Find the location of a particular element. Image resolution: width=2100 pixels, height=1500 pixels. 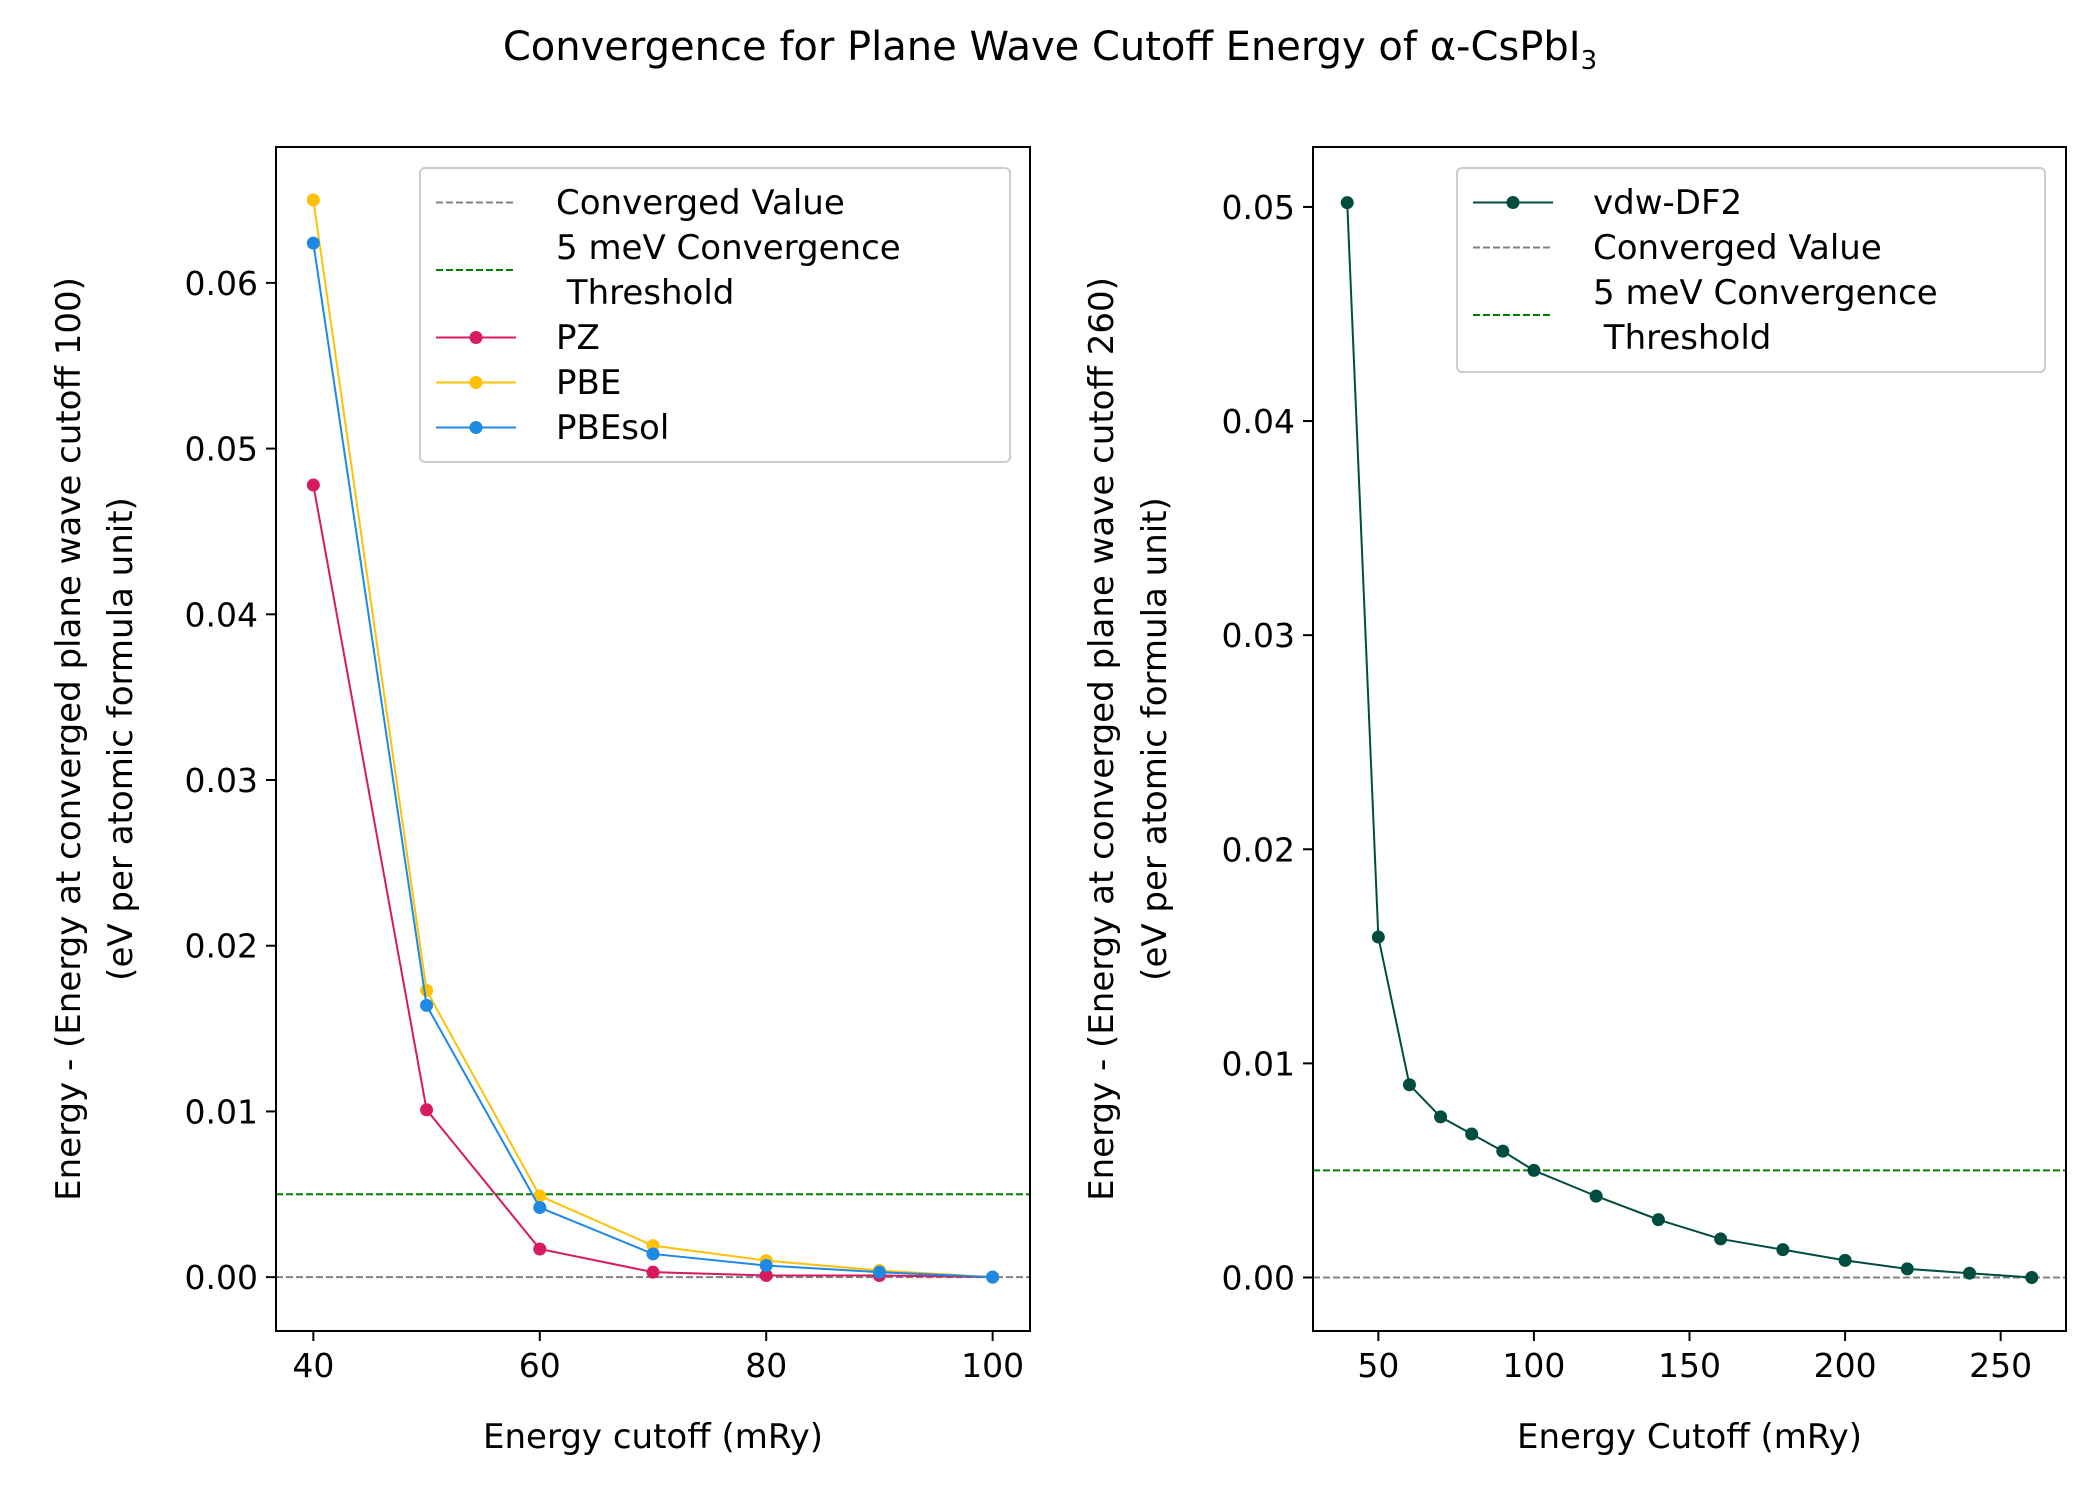

legend-label-line: vdw-DF2 is located at coordinates (1667, 203).